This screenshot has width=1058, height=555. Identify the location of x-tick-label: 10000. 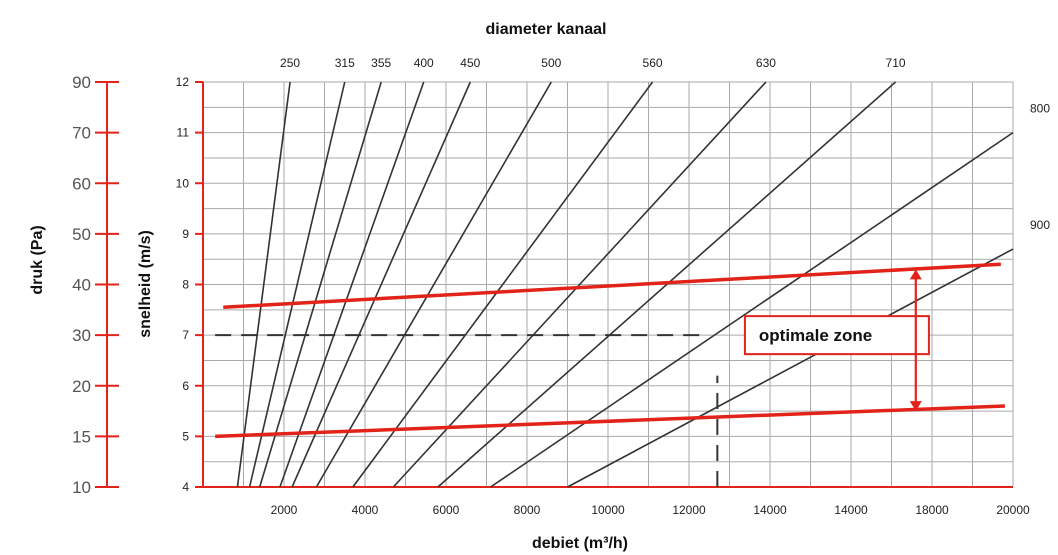
(608, 510).